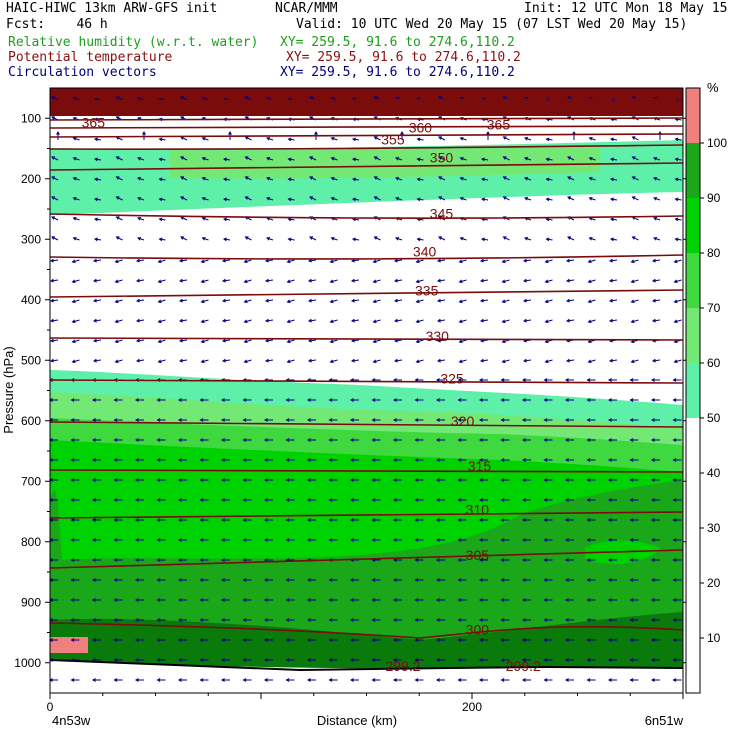 This screenshot has width=740, height=740. What do you see at coordinates (71, 720) in the screenshot?
I see `x-start-label: 4n53w` at bounding box center [71, 720].